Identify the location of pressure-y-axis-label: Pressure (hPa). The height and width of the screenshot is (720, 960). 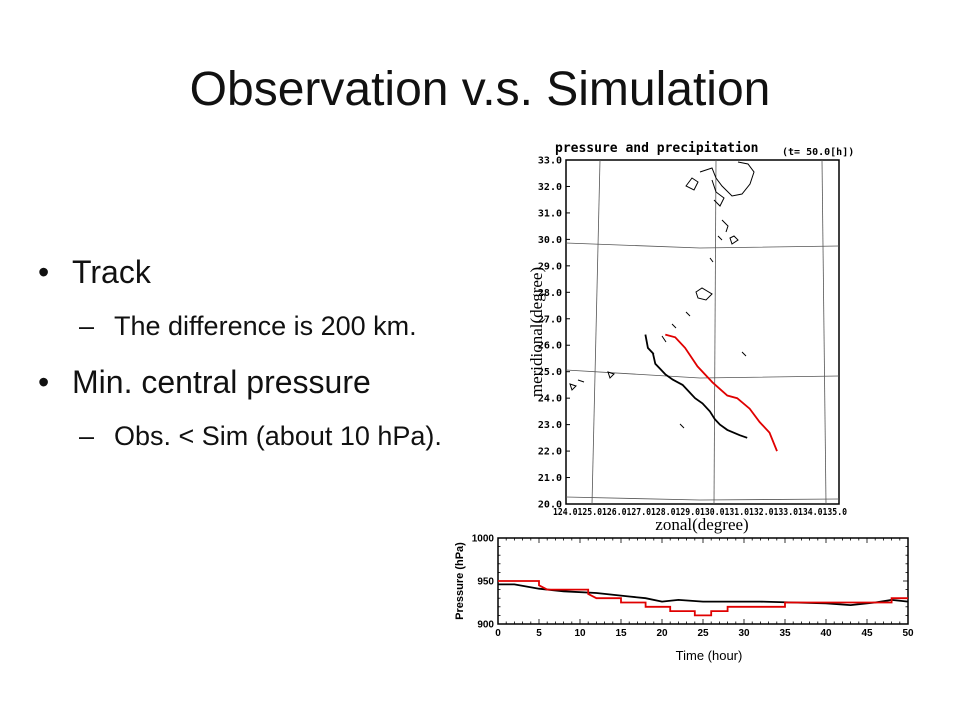
(460, 581).